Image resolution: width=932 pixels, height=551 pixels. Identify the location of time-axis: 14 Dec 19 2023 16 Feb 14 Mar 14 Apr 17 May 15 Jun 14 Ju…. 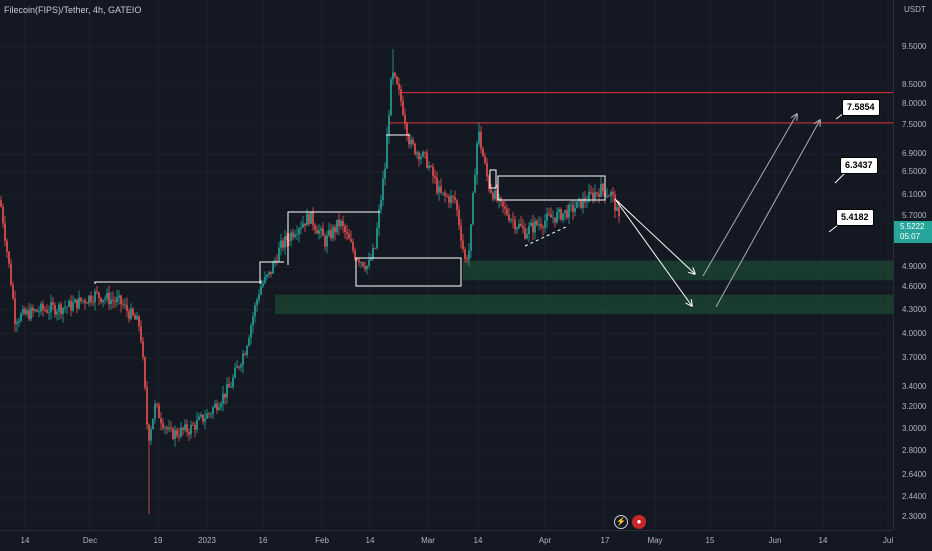
(446, 540).